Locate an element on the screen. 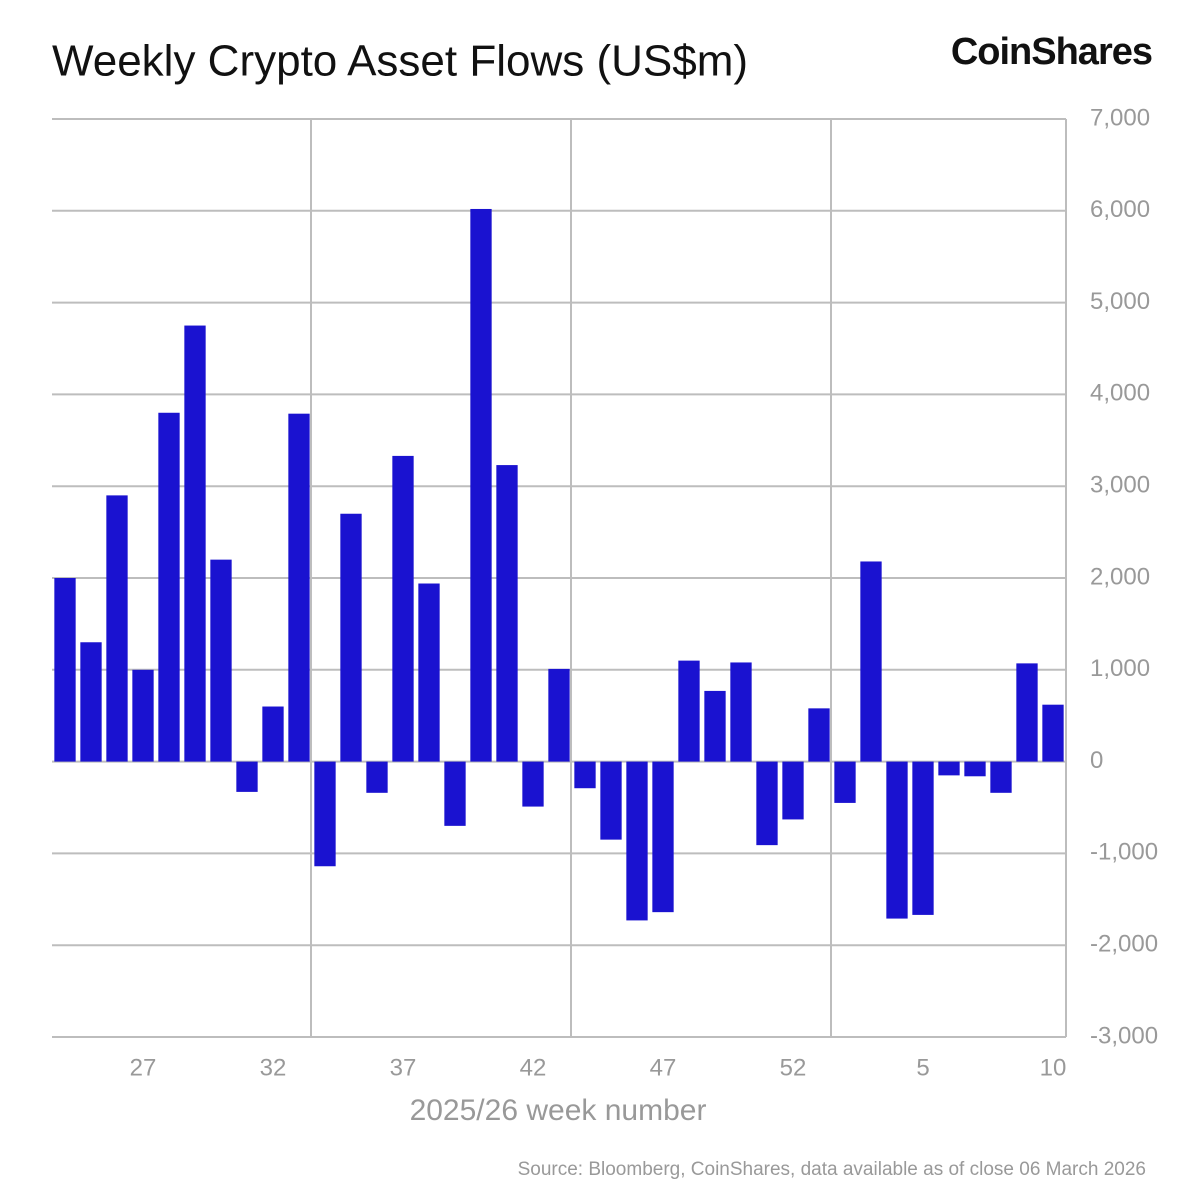 The height and width of the screenshot is (1200, 1199). y-tick-label: 7,000 is located at coordinates (1120, 117).